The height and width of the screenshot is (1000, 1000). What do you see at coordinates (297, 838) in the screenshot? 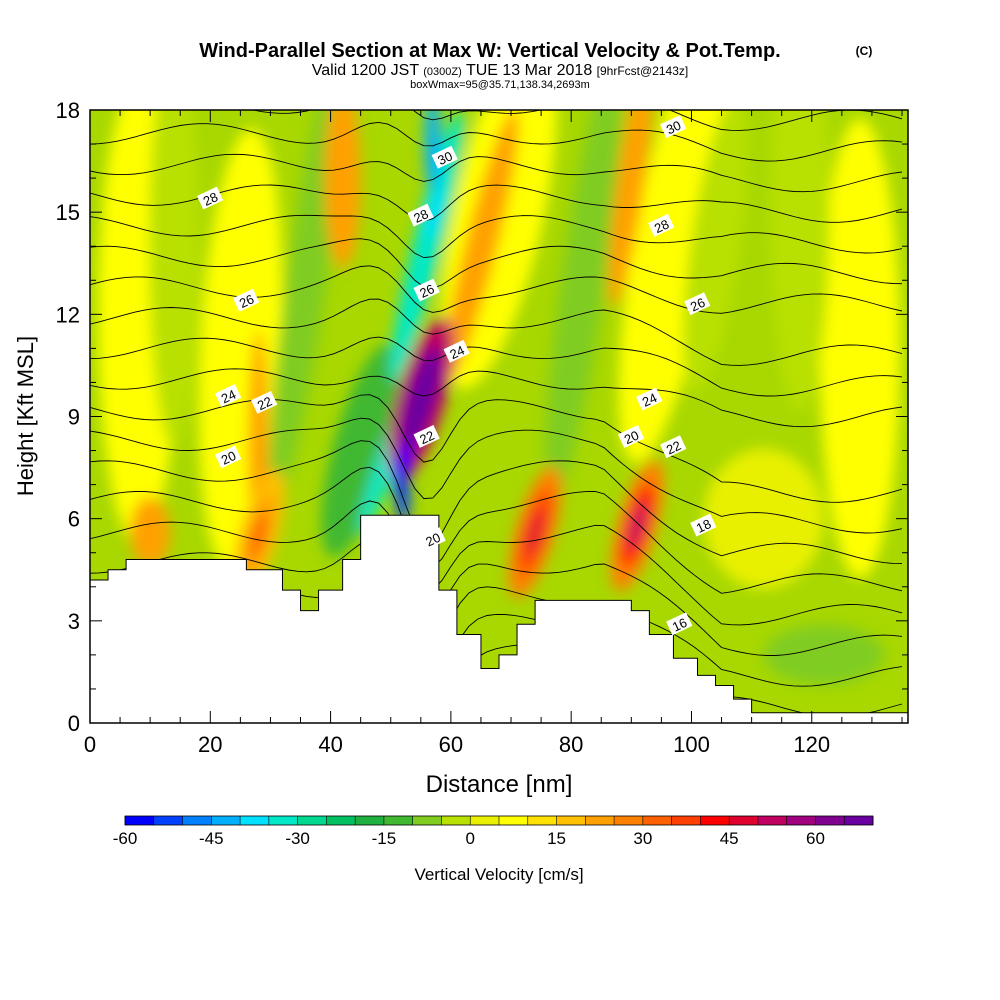
I see `colorbar-tick-label: -30` at bounding box center [297, 838].